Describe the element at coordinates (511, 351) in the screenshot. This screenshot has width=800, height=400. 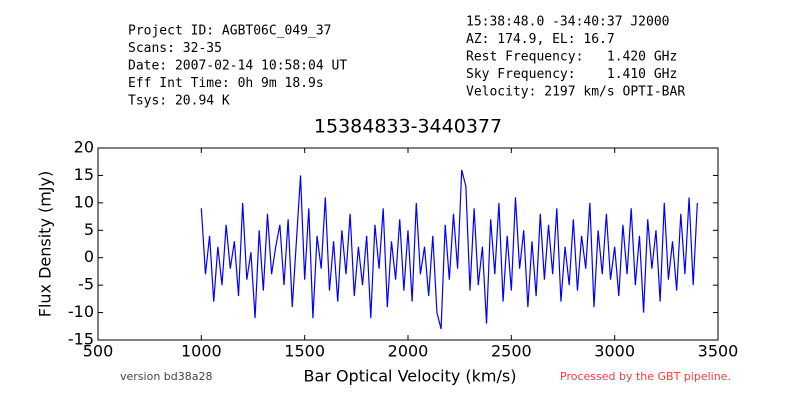
I see `x-tick-label: 2500` at that location.